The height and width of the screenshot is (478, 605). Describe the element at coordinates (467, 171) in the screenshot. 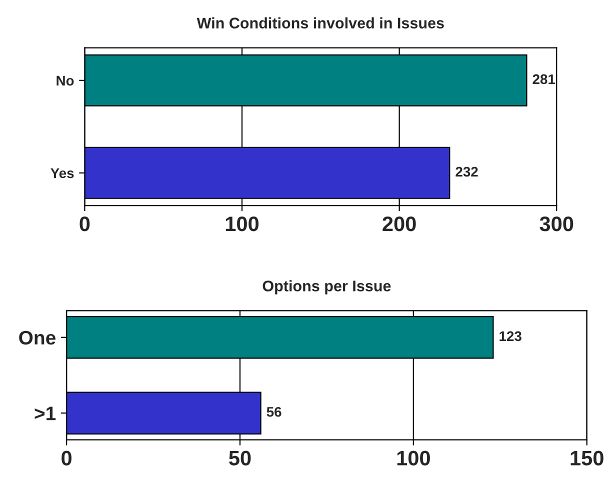

I see `data-label: 232` at that location.